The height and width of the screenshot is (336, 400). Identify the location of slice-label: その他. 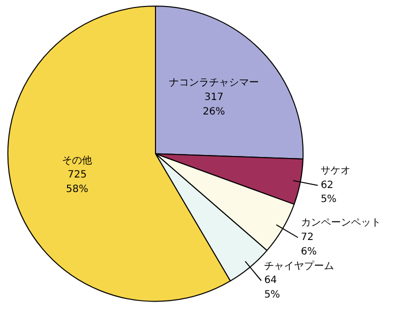
(77, 160).